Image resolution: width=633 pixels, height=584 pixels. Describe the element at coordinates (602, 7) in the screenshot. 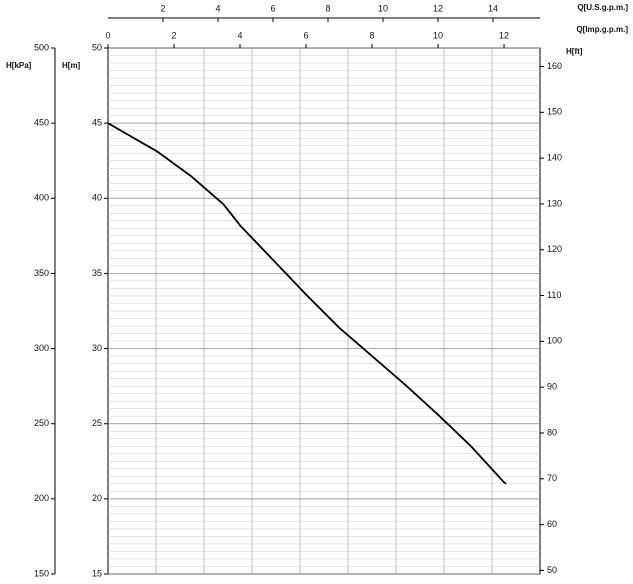

I see `x2-axis-label: Q[U.S.g.p.m.]` at that location.